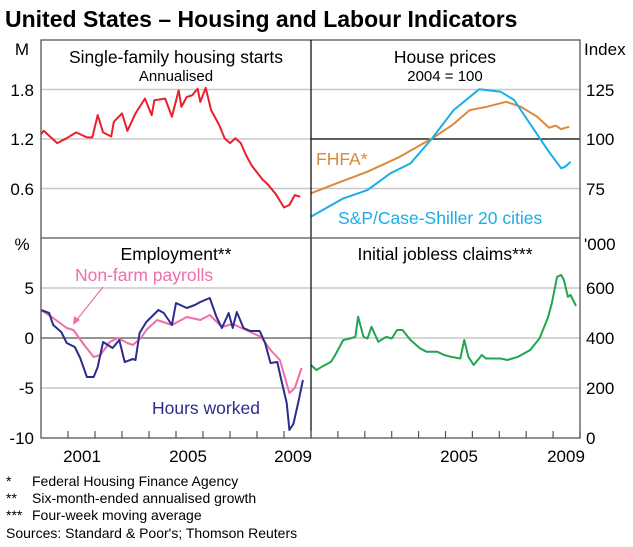  What do you see at coordinates (21, 438) in the screenshot?
I see `y-tick-label: -10` at bounding box center [21, 438].